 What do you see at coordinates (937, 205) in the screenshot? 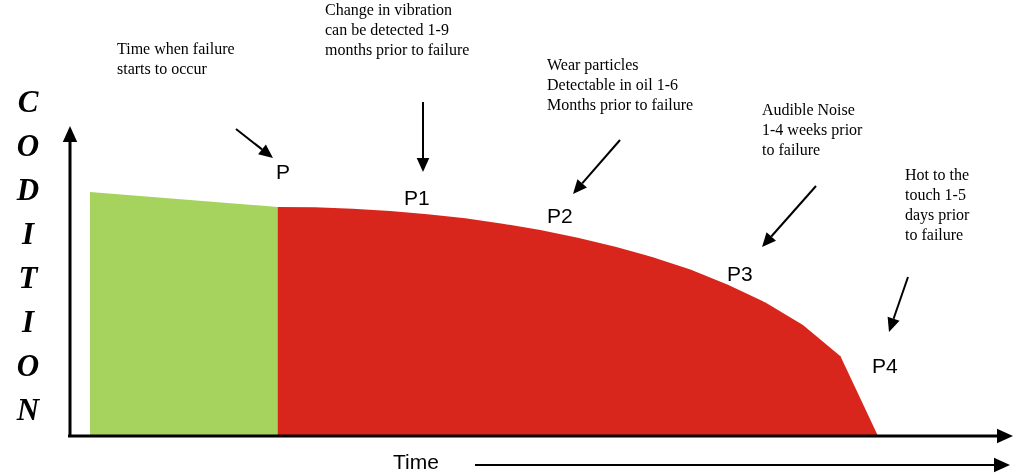
I see `text: Hot to the touch 1-5 days prior to failure` at bounding box center [937, 205].